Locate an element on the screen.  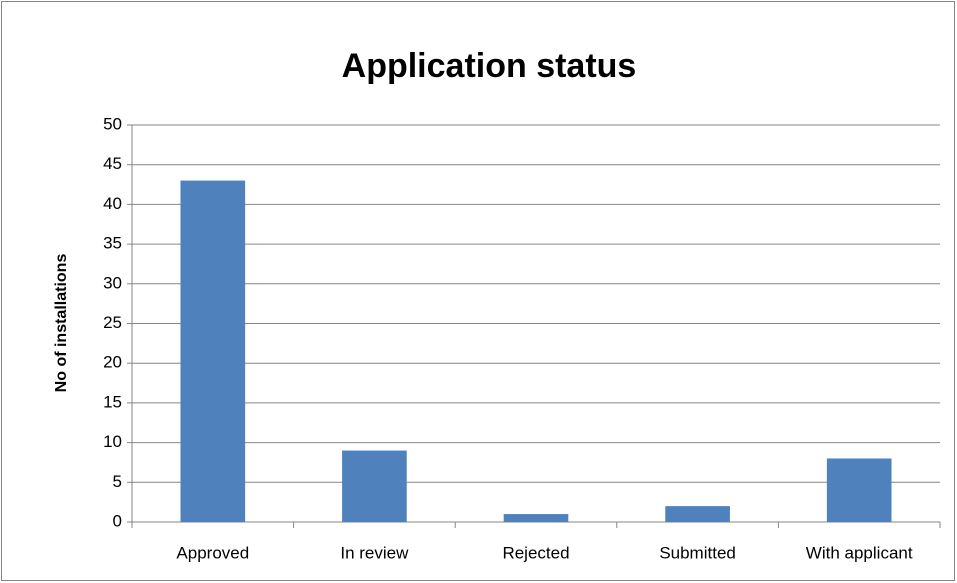
y-tick-label: 25 is located at coordinates (112, 322).